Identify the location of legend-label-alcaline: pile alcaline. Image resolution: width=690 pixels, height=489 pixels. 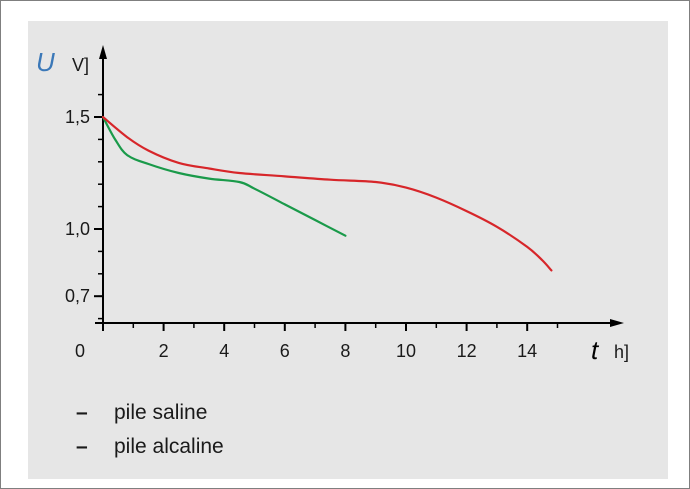
(169, 446).